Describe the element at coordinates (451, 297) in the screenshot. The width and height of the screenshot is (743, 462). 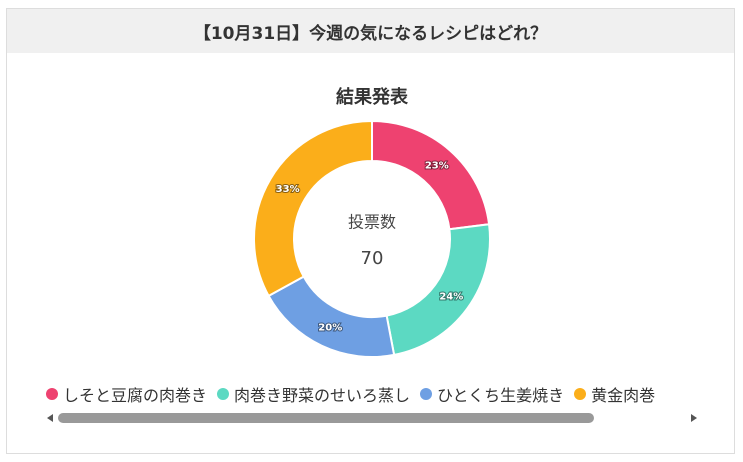
I see `value-label: 24%` at that location.